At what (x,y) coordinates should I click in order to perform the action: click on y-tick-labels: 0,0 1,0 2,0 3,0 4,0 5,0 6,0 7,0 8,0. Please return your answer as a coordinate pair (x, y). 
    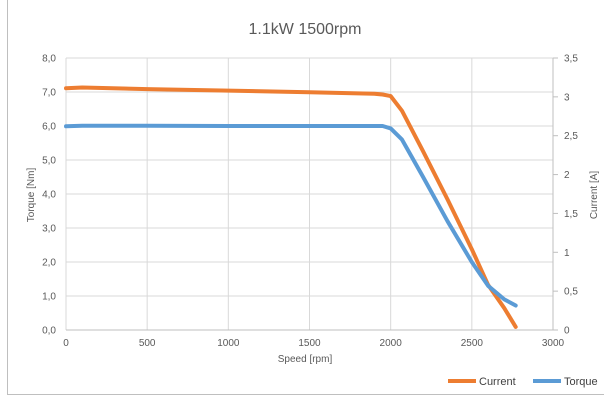
    Looking at the image, I should click on (49, 195).